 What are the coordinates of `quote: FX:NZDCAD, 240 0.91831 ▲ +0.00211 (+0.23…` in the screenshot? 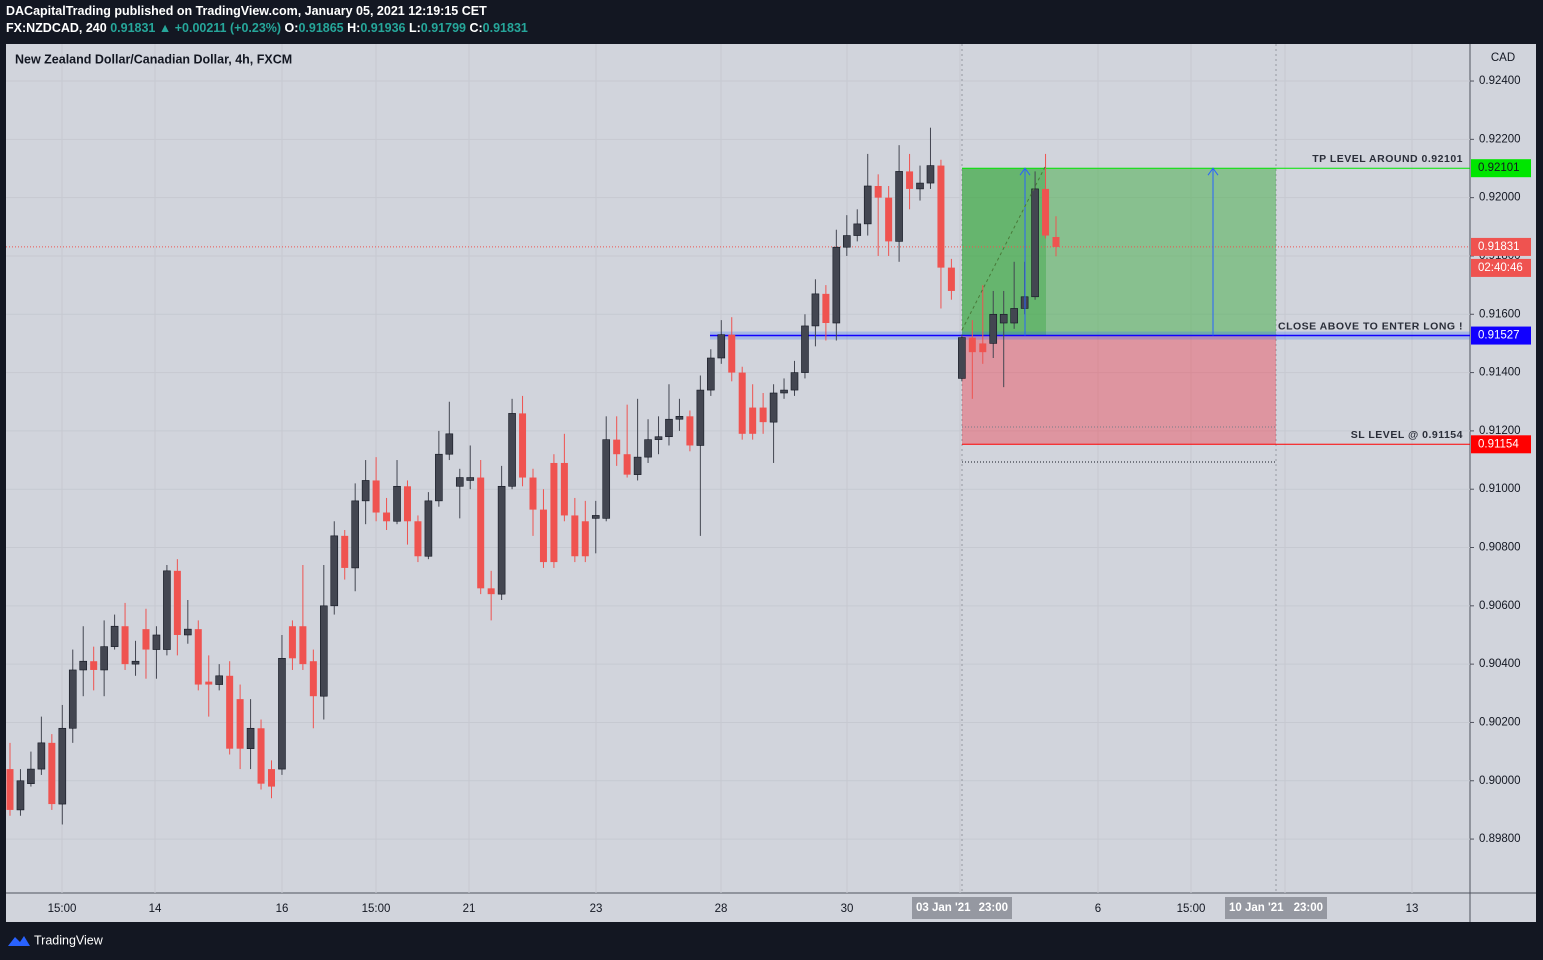 It's located at (267, 28).